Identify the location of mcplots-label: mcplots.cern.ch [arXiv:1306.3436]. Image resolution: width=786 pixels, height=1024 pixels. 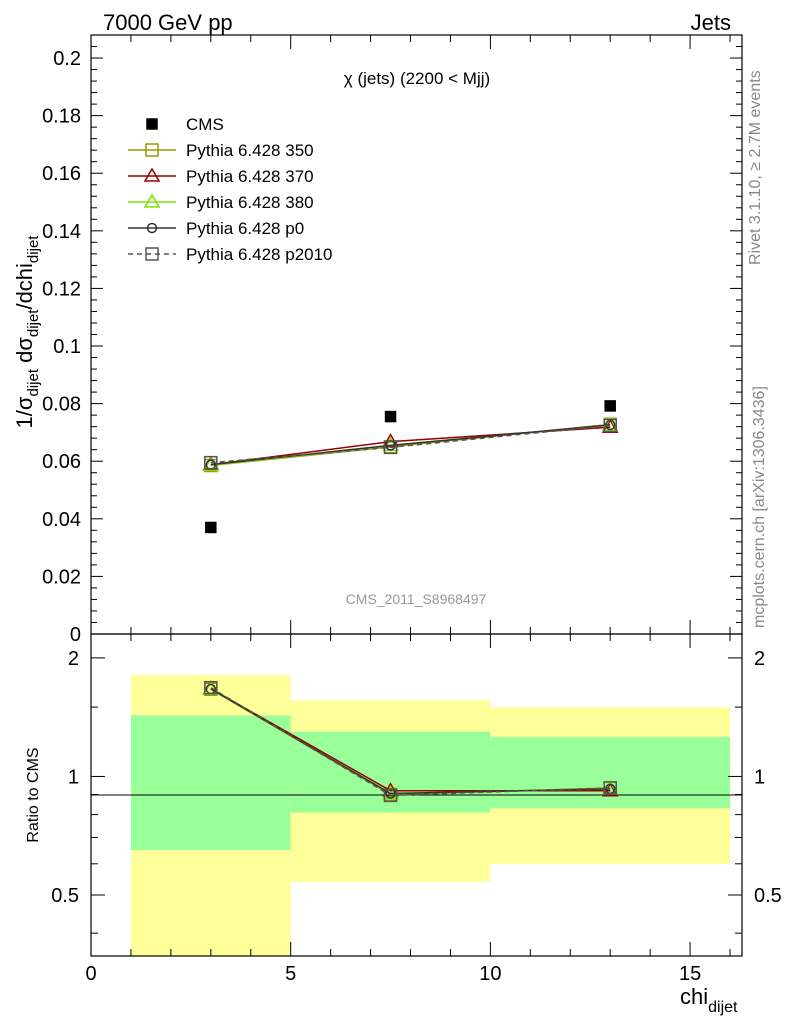
(759, 507).